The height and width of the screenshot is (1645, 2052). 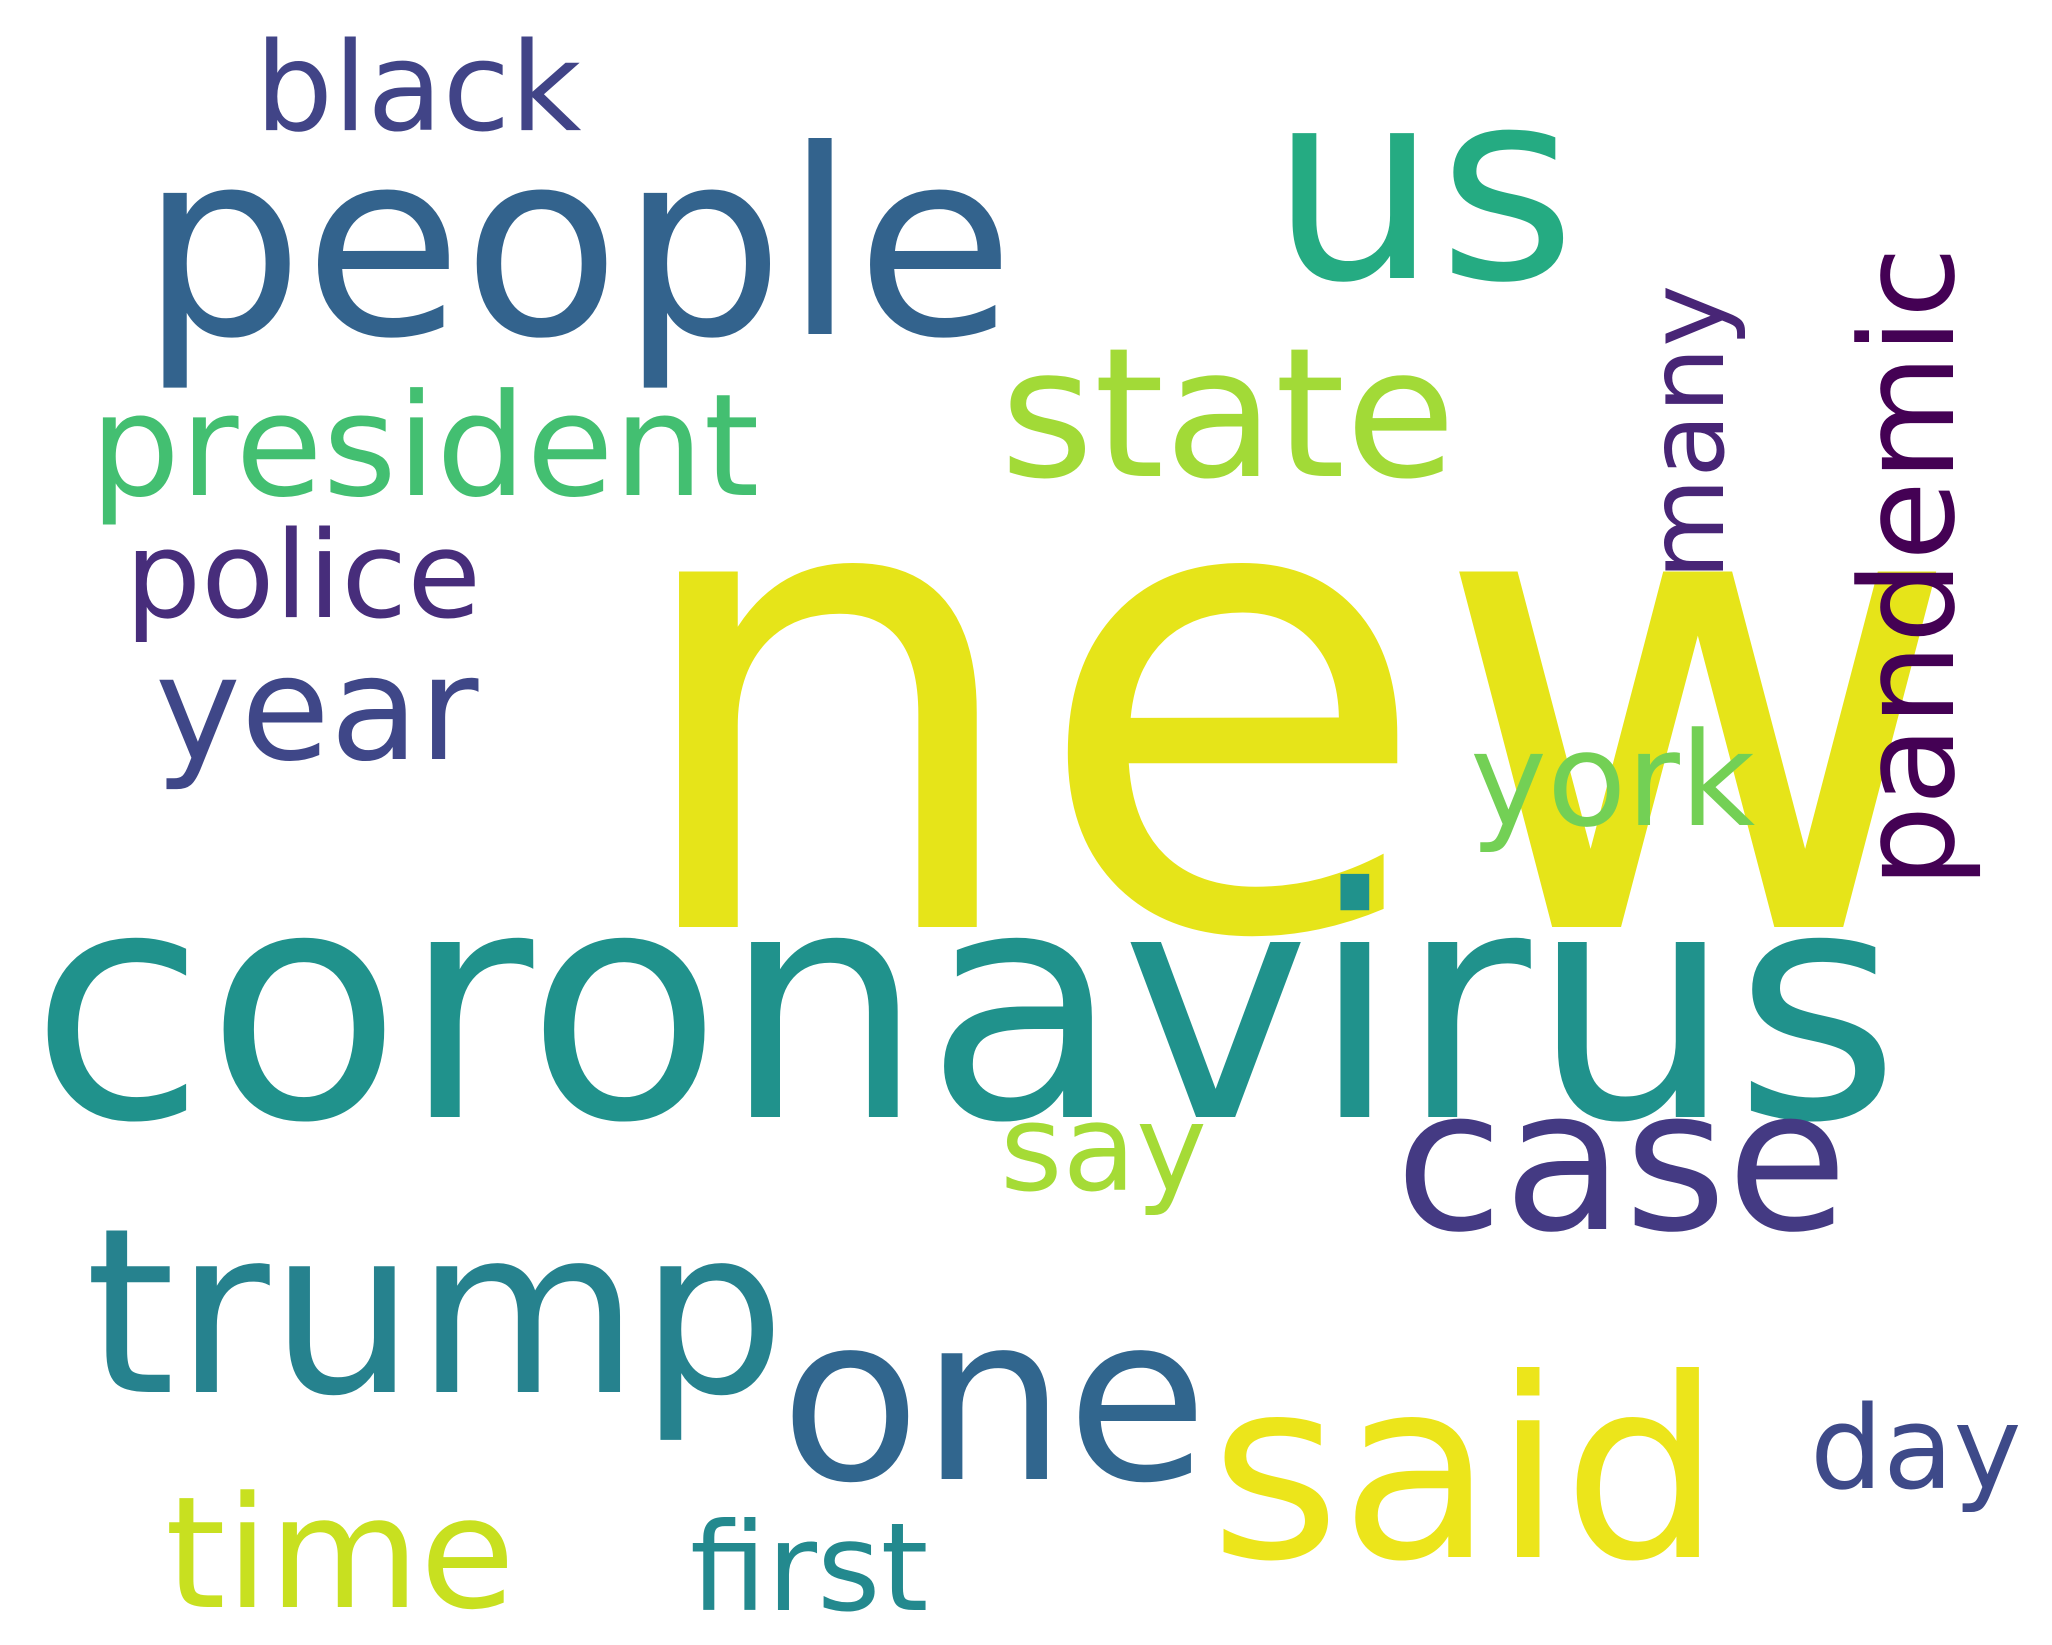 What do you see at coordinates (994, 1400) in the screenshot?
I see `word-one: one` at bounding box center [994, 1400].